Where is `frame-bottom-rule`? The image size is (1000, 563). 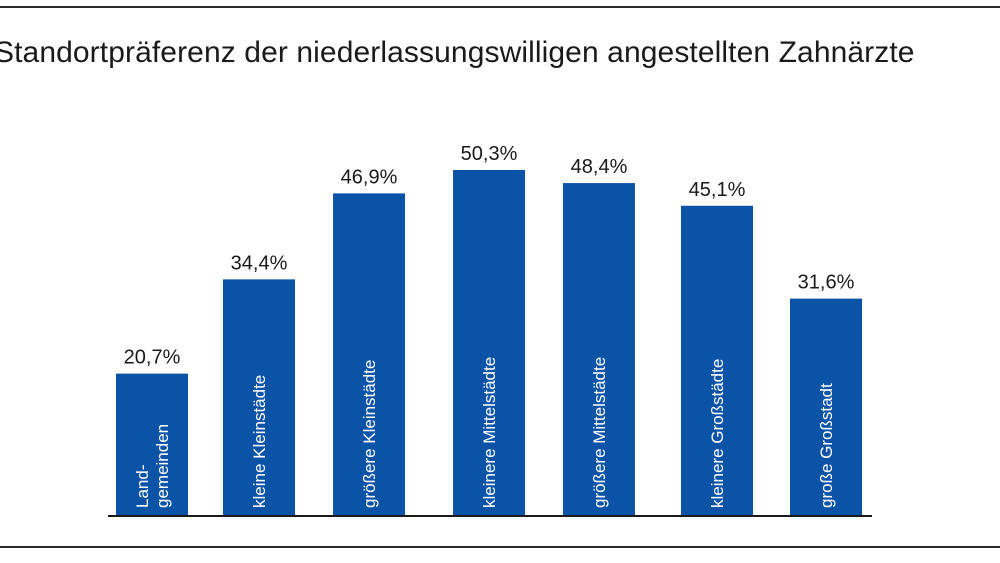 frame-bottom-rule is located at coordinates (500, 547).